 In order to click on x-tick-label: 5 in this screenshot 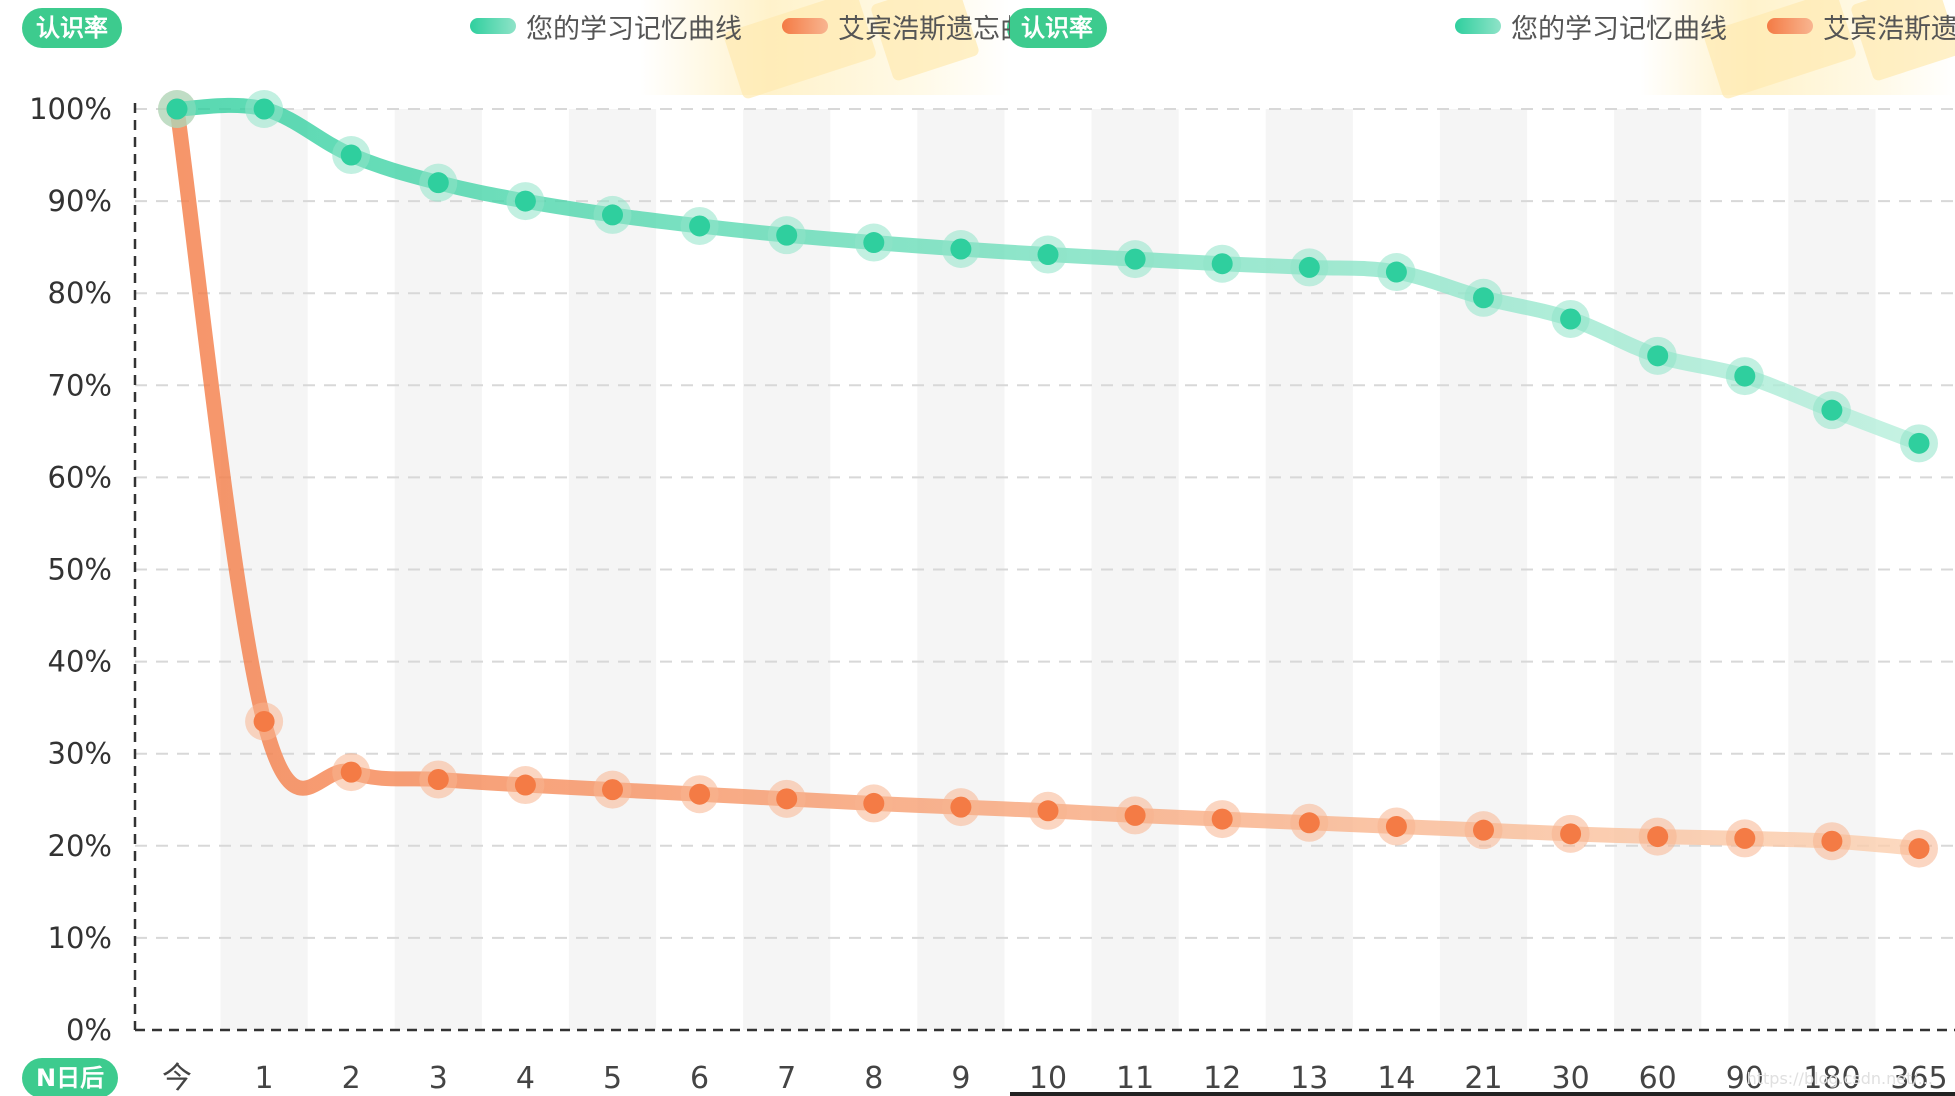, I will do `click(612, 1078)`.